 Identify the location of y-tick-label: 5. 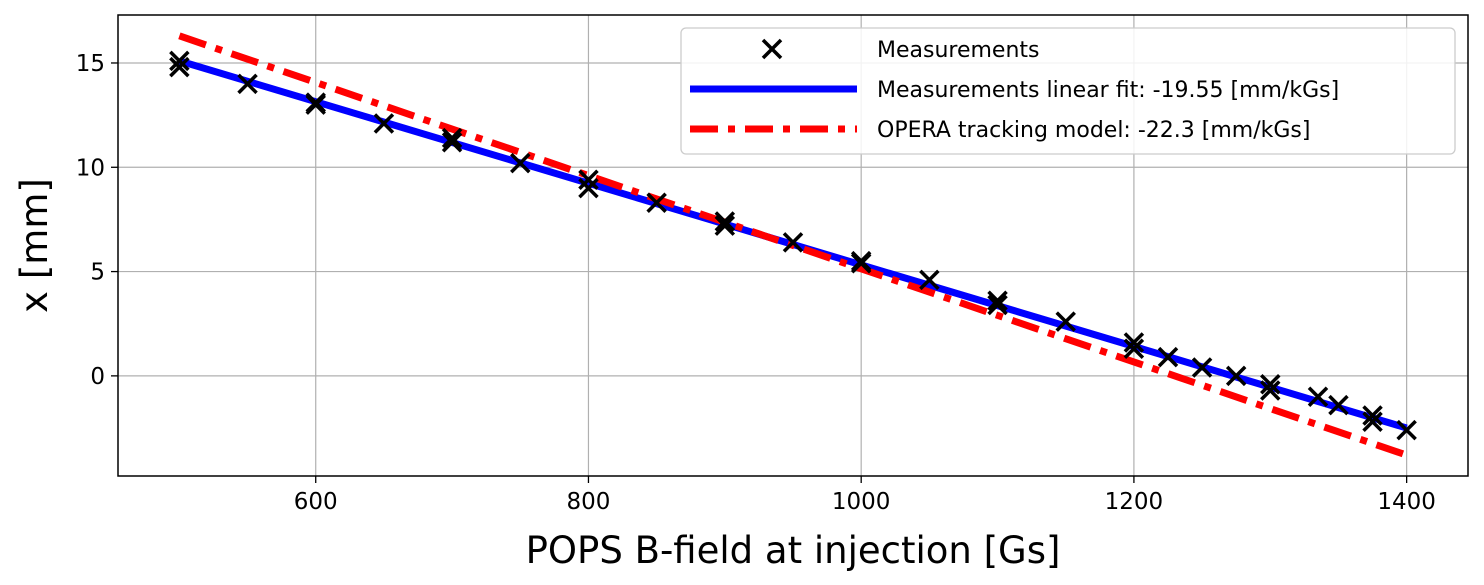
(97, 273).